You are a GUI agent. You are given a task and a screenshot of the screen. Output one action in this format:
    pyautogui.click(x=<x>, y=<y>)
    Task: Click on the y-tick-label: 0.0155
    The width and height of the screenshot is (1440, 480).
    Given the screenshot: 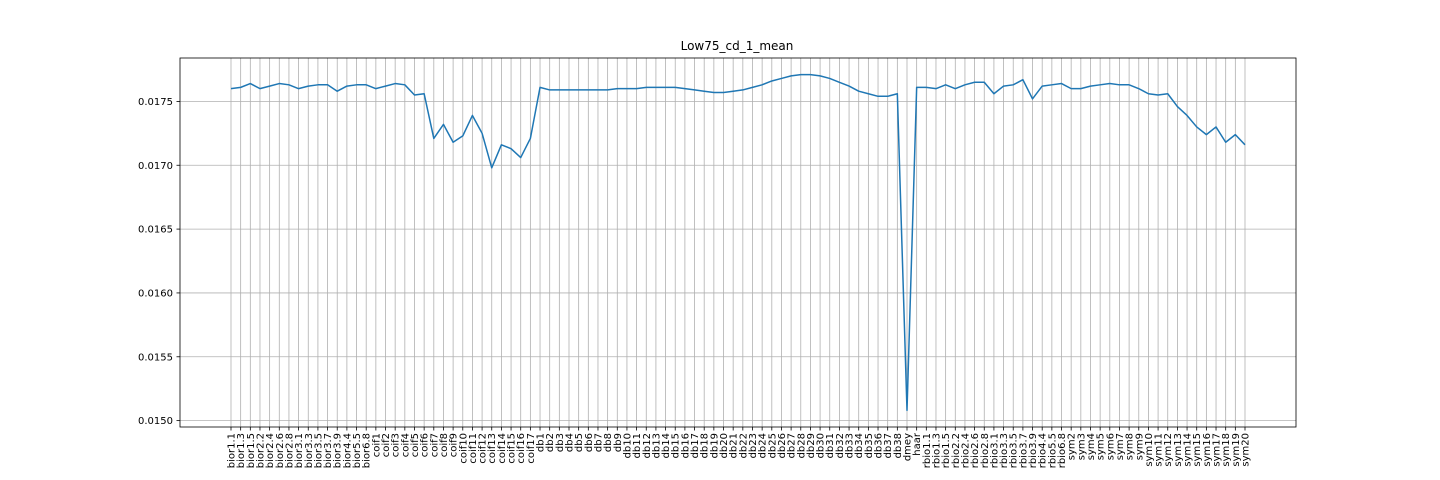 What is the action you would take?
    pyautogui.click(x=155, y=357)
    